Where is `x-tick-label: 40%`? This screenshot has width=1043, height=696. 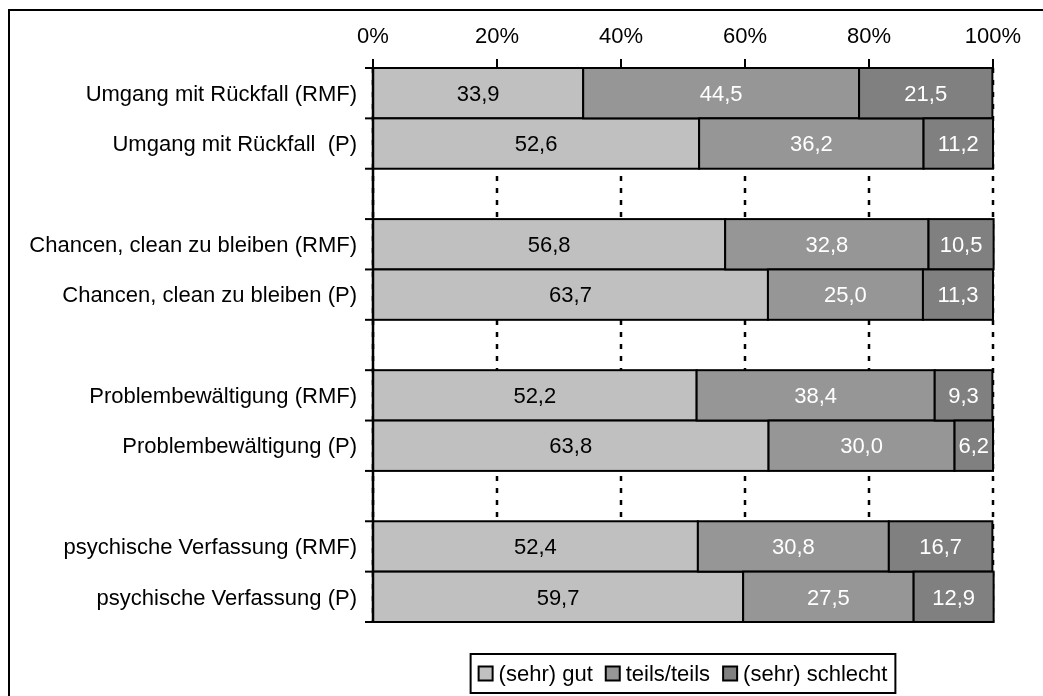
x-tick-label: 40% is located at coordinates (621, 35).